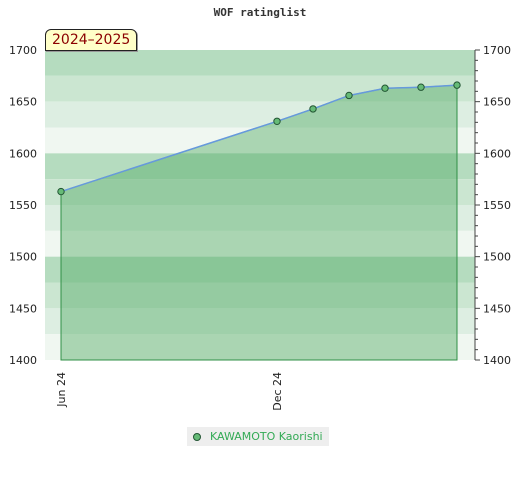 The width and height of the screenshot is (520, 480). Describe the element at coordinates (497, 360) in the screenshot. I see `y-tick-label-right: 1400` at that location.